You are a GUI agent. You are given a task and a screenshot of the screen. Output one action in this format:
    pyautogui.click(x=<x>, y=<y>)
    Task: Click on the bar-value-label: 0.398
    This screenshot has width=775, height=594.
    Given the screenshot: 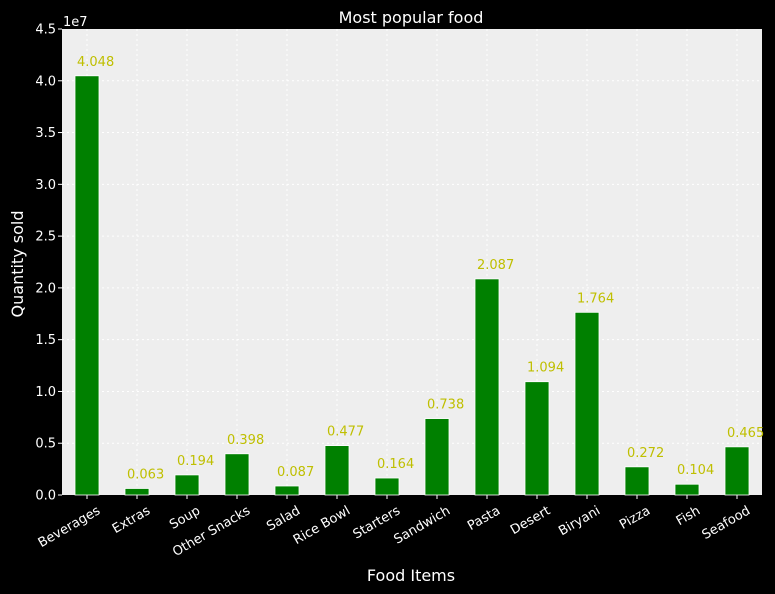 What is the action you would take?
    pyautogui.click(x=245, y=440)
    